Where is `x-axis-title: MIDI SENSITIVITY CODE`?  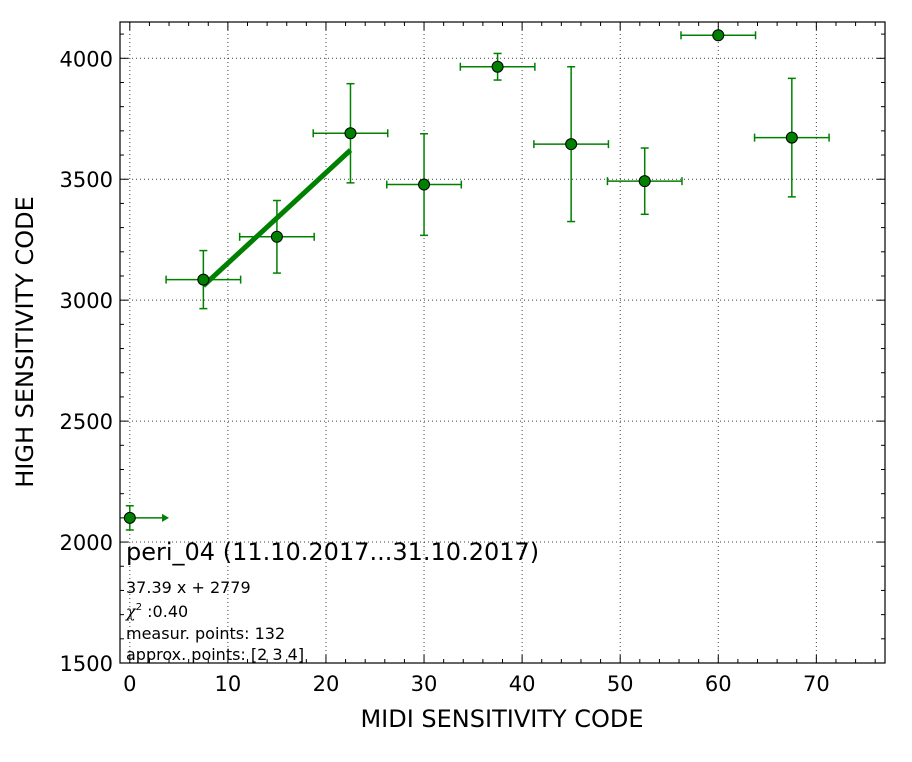
x-axis-title: MIDI SENSITIVITY CODE is located at coordinates (501, 719).